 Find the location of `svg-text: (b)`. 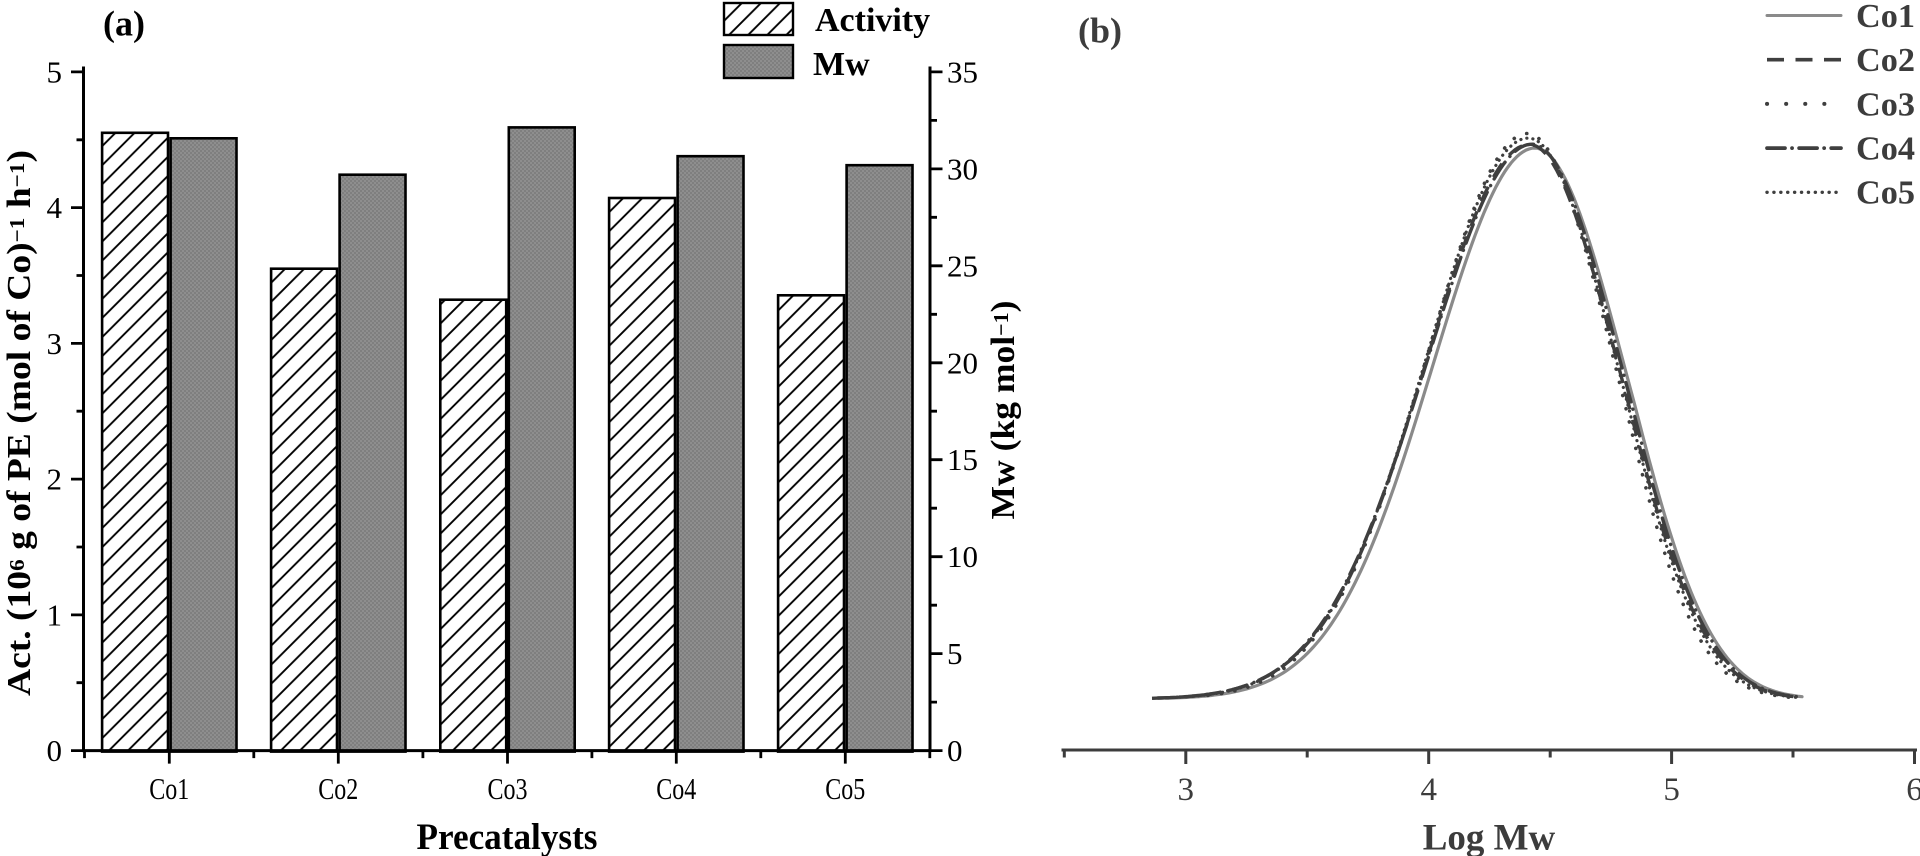

svg-text: (b) is located at coordinates (1100, 31).